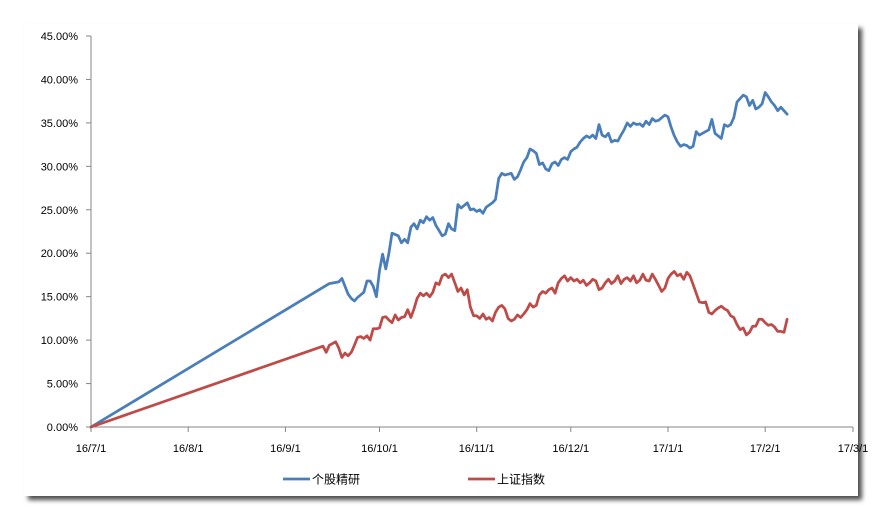  I want to click on x-tick-label: 16/11/1, so click(477, 449).